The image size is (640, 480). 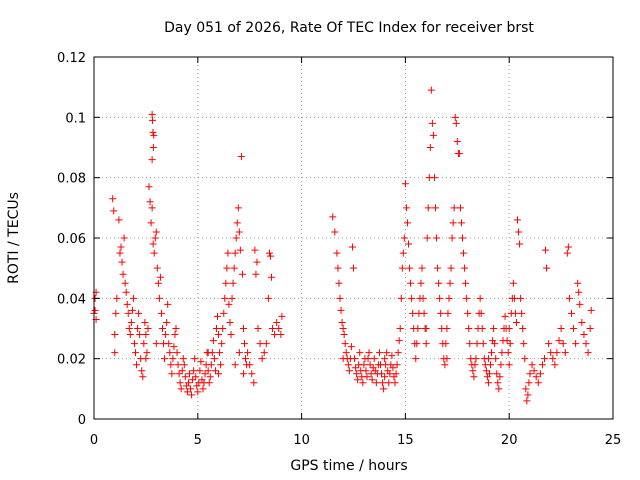 What do you see at coordinates (71, 179) in the screenshot?
I see `y-tick-label: 0.08` at bounding box center [71, 179].